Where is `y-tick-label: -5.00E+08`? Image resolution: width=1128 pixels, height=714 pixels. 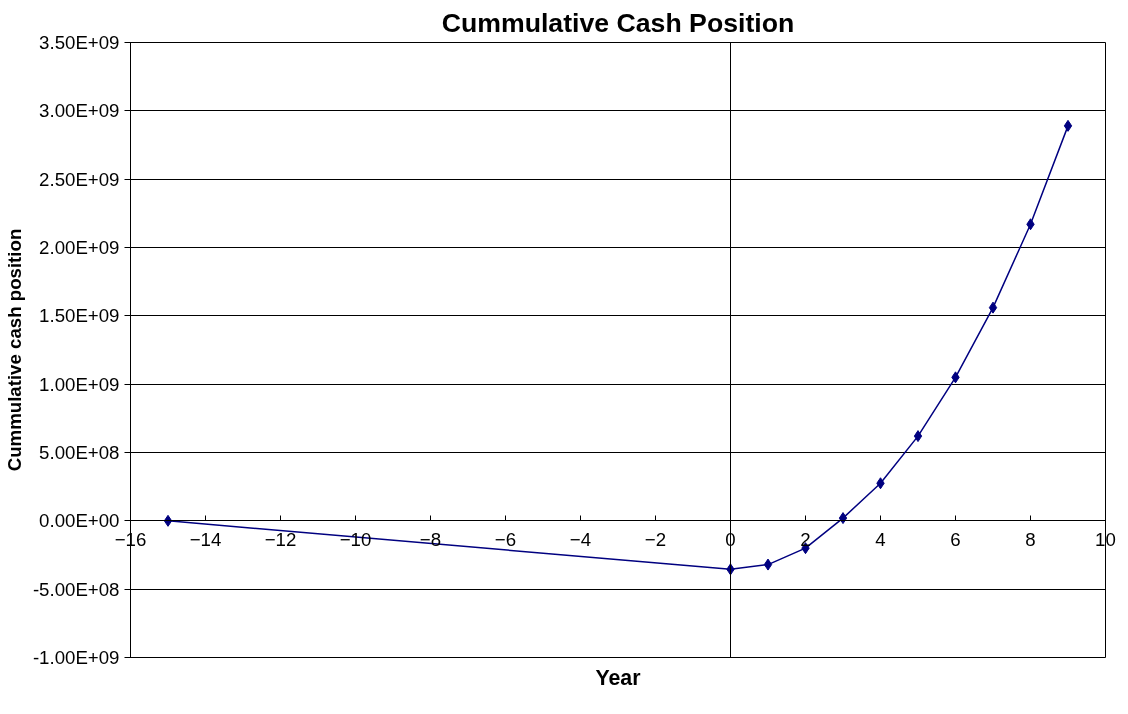 y-tick-label: -5.00E+08 is located at coordinates (76, 589).